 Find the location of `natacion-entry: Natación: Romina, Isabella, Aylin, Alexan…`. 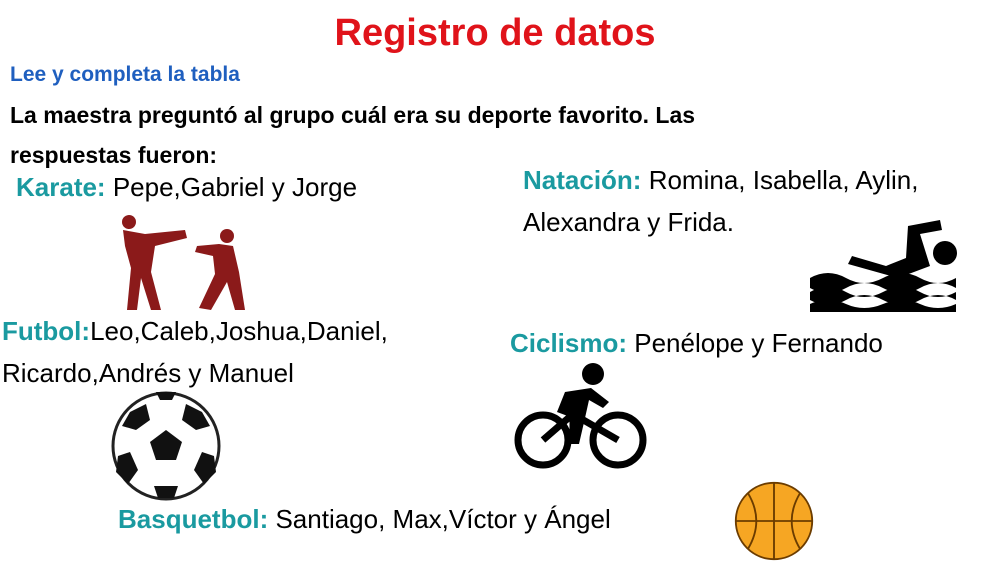

natacion-entry: Natación: Romina, Isabella, Aylin, Alexan… is located at coordinates (720, 201).